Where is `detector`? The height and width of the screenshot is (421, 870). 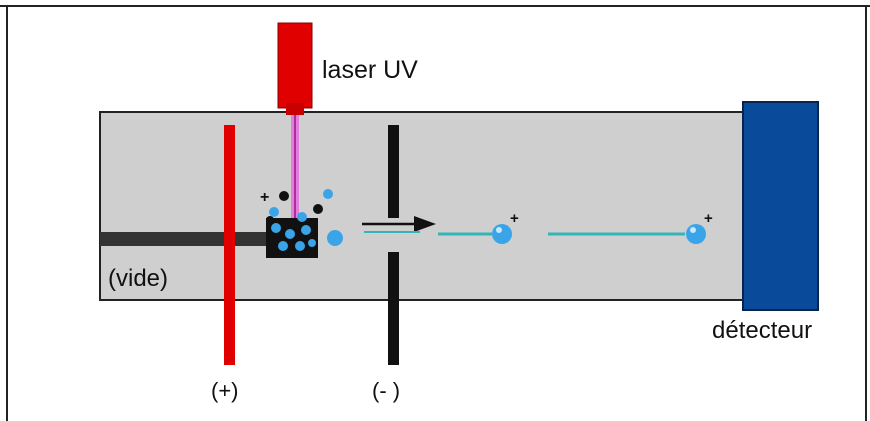
detector is located at coordinates (780, 206).